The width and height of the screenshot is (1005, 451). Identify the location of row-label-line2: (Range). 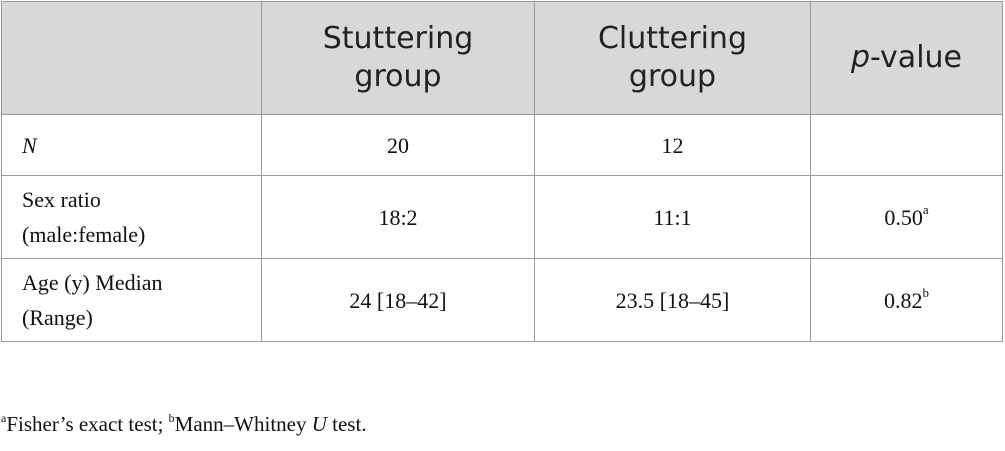
(57, 317).